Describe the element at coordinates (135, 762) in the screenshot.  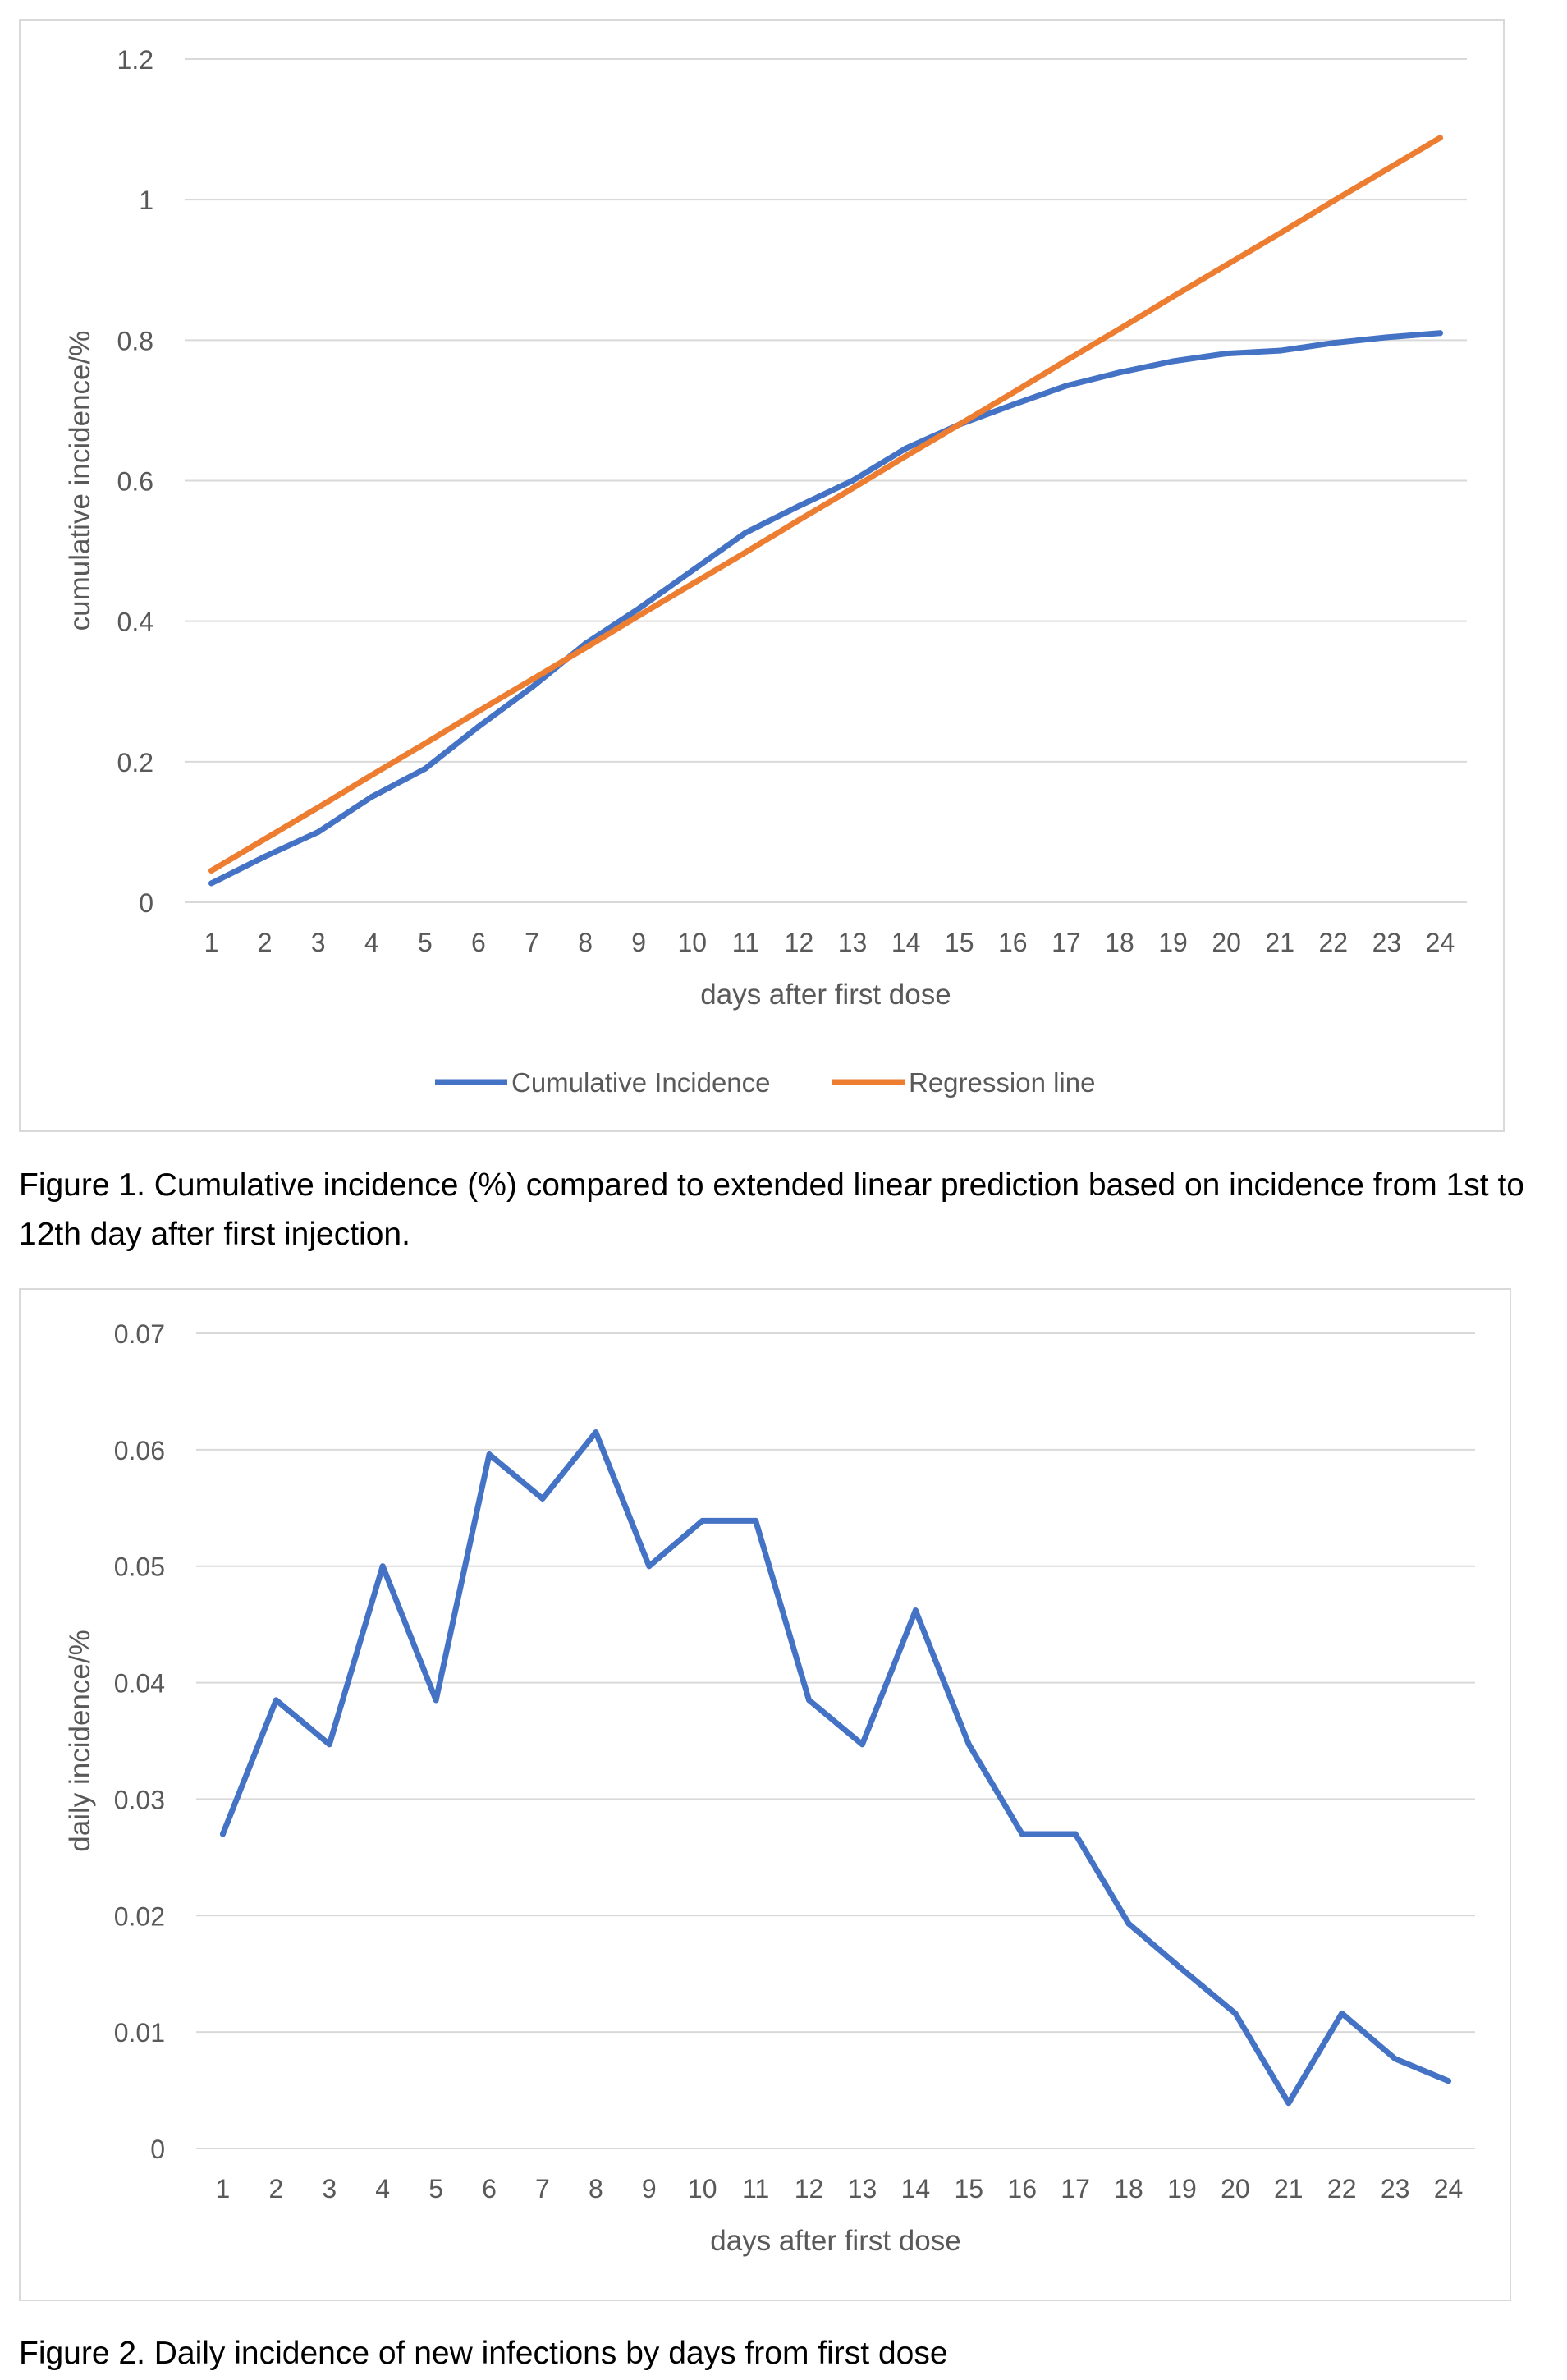
I see `y-tick-label: 0.2` at that location.